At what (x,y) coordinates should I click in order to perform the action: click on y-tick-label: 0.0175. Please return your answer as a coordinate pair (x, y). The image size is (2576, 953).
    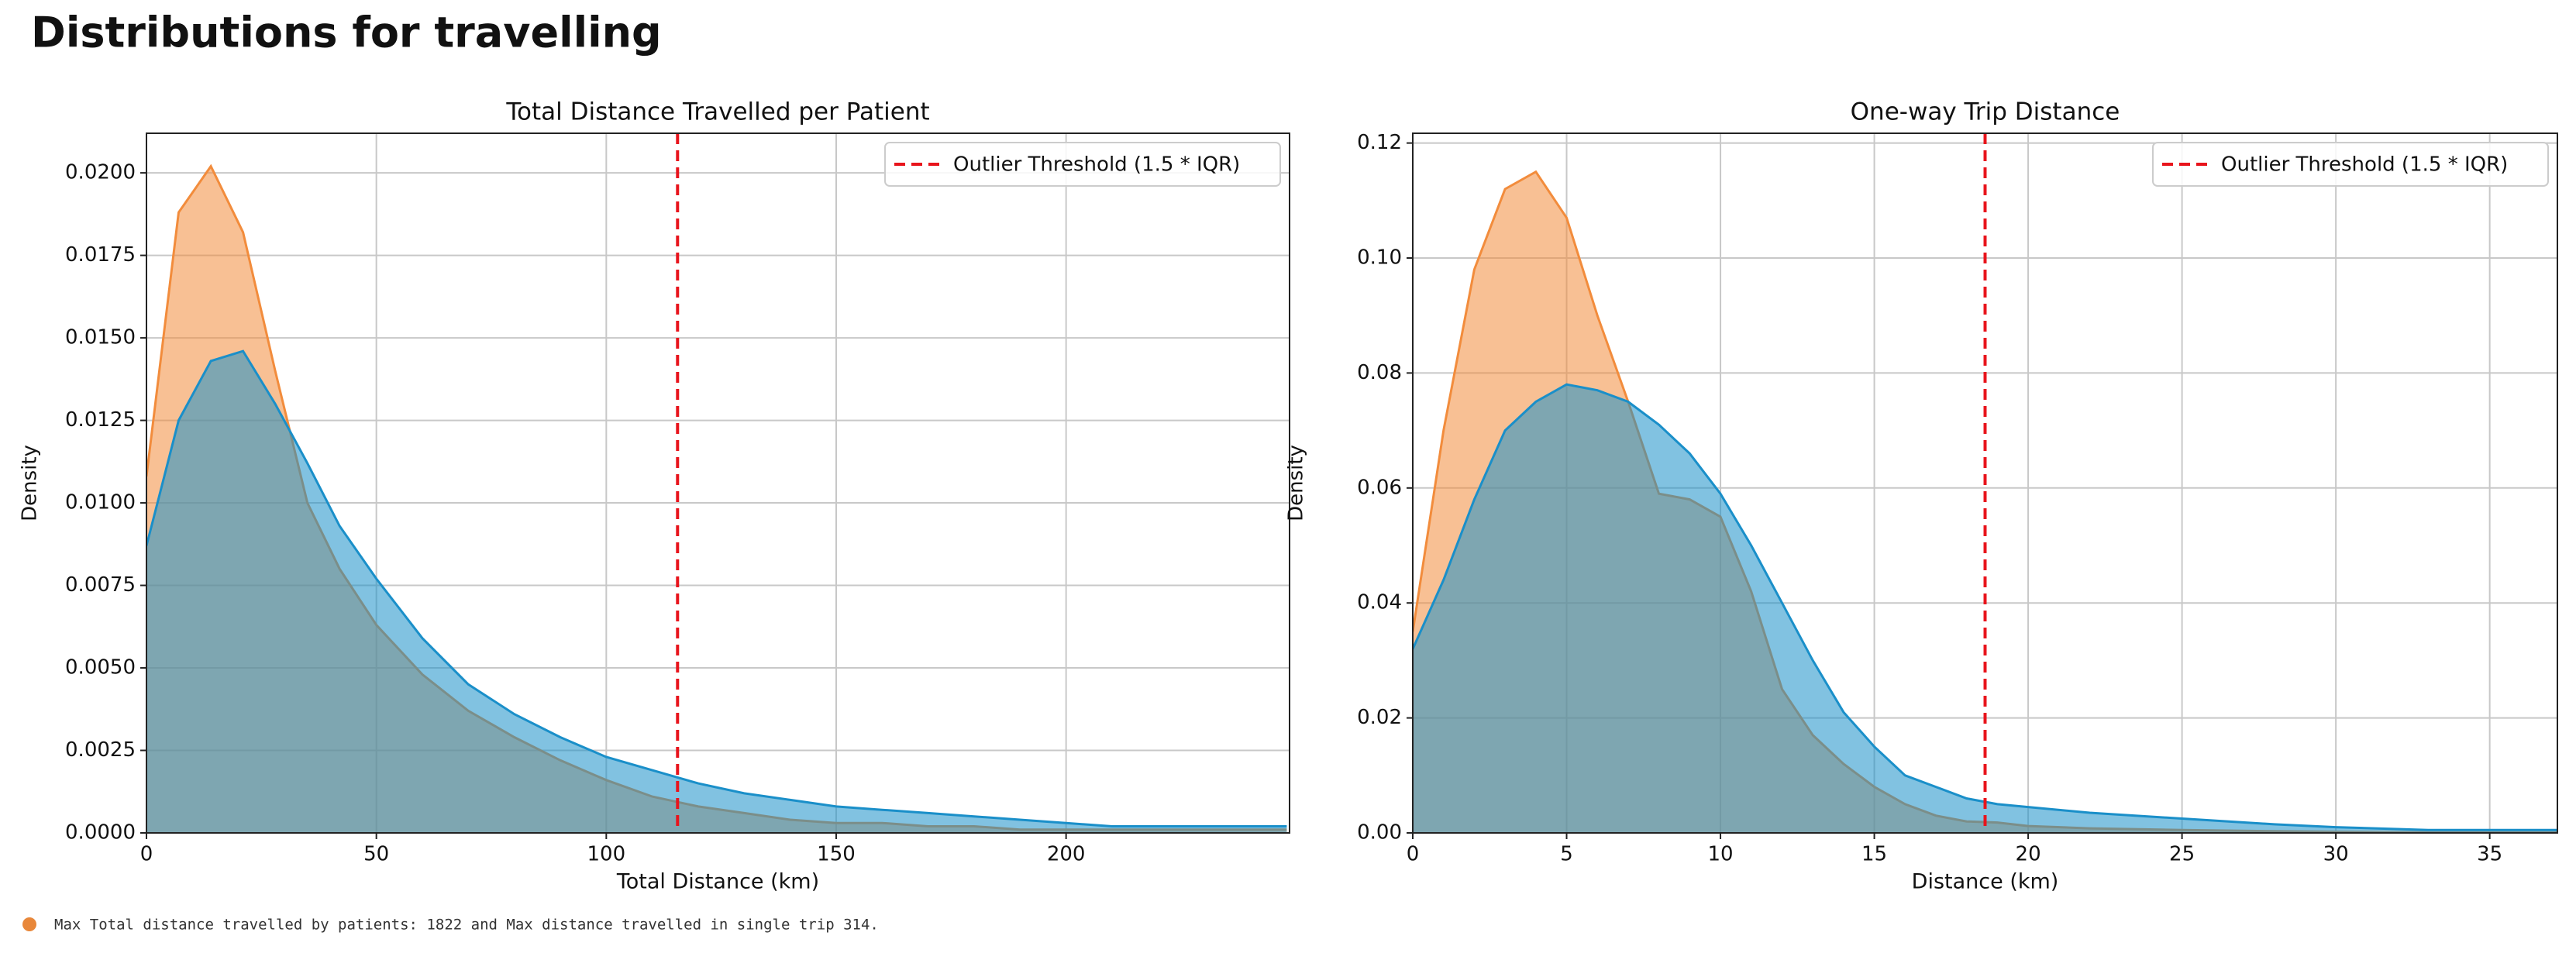
    Looking at the image, I should click on (100, 255).